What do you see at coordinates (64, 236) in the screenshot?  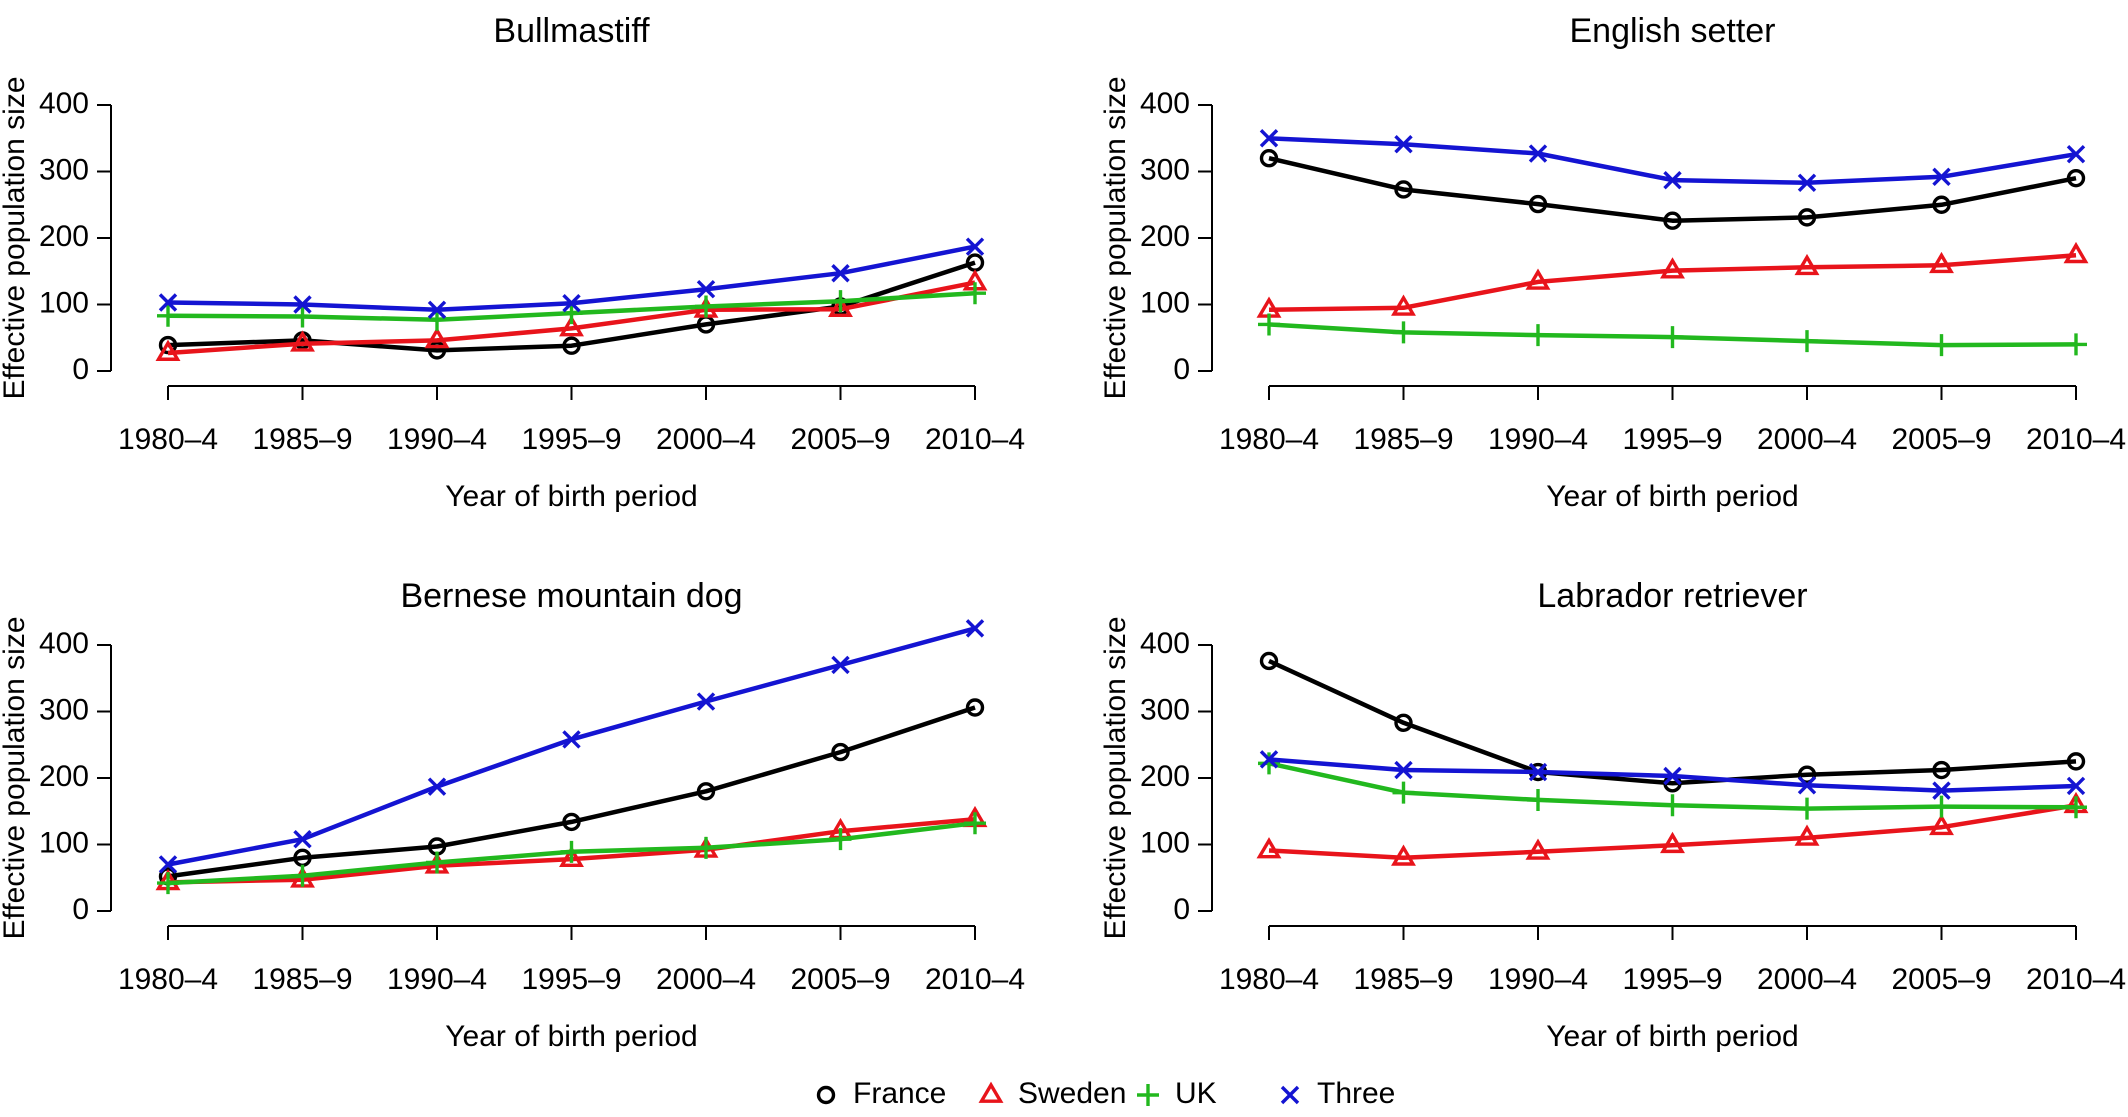 I see `y-tick-label: 200` at bounding box center [64, 236].